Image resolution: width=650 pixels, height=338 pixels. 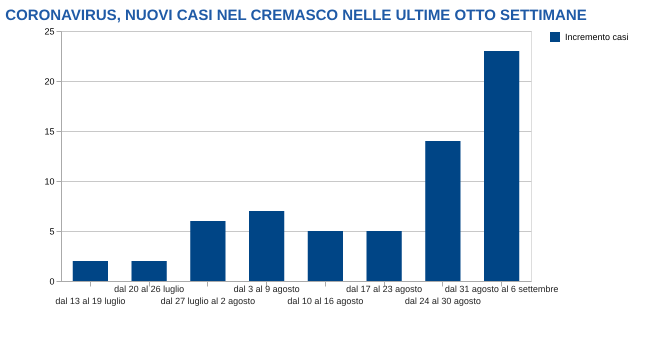 I want to click on x-tick-label: dal 31 agosto al 6 settembre, so click(x=501, y=289).